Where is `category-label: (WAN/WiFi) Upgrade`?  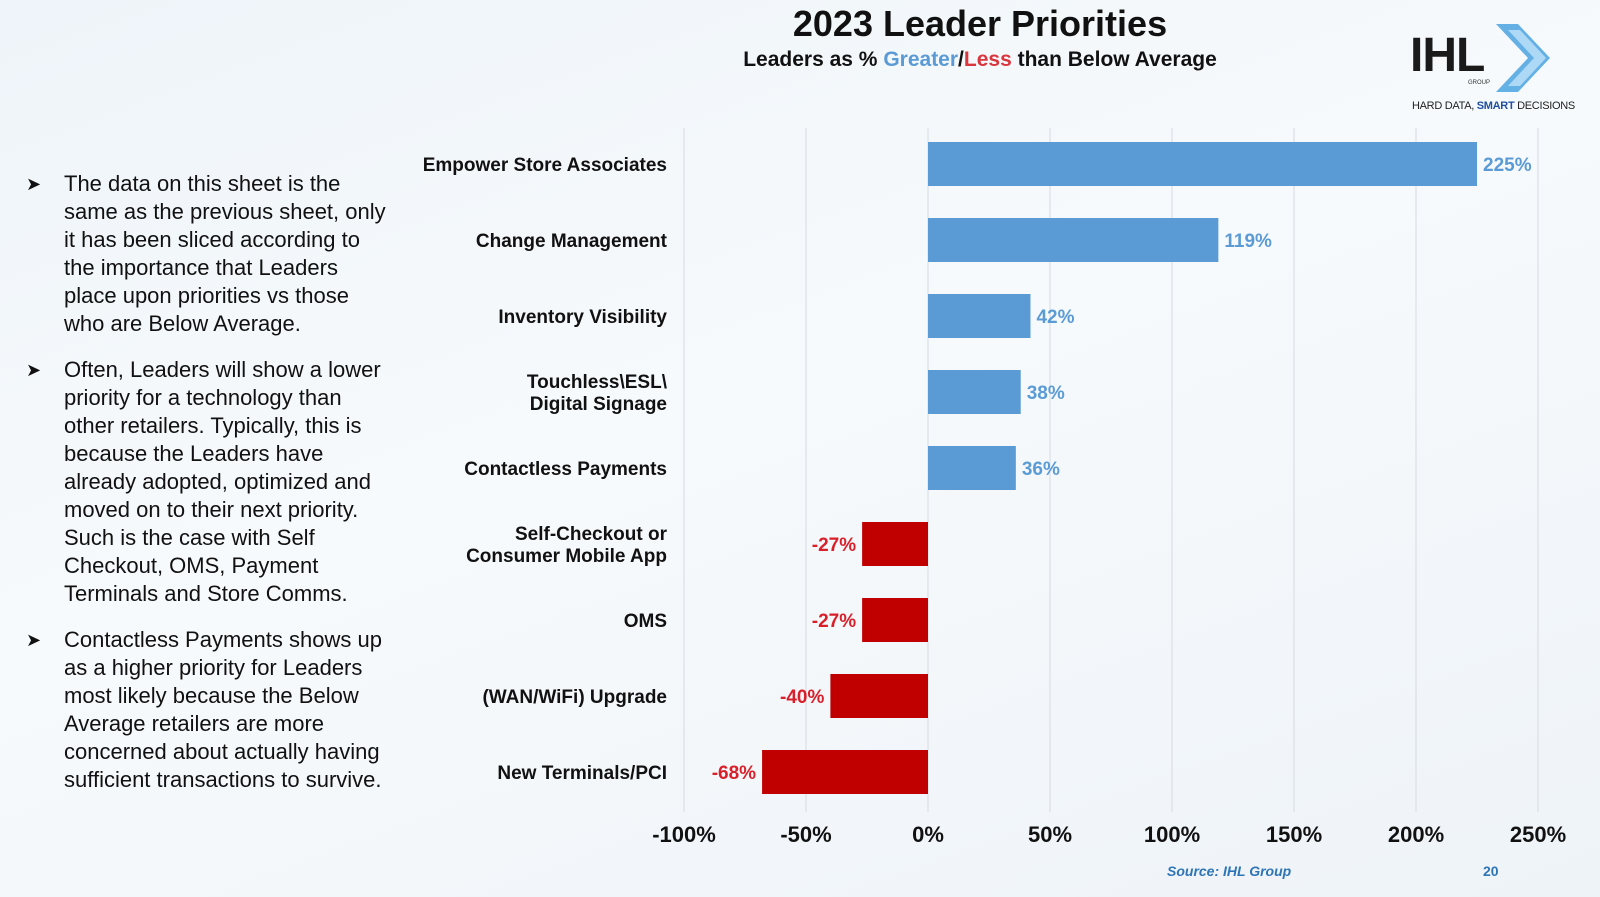
category-label: (WAN/WiFi) Upgrade is located at coordinates (574, 697).